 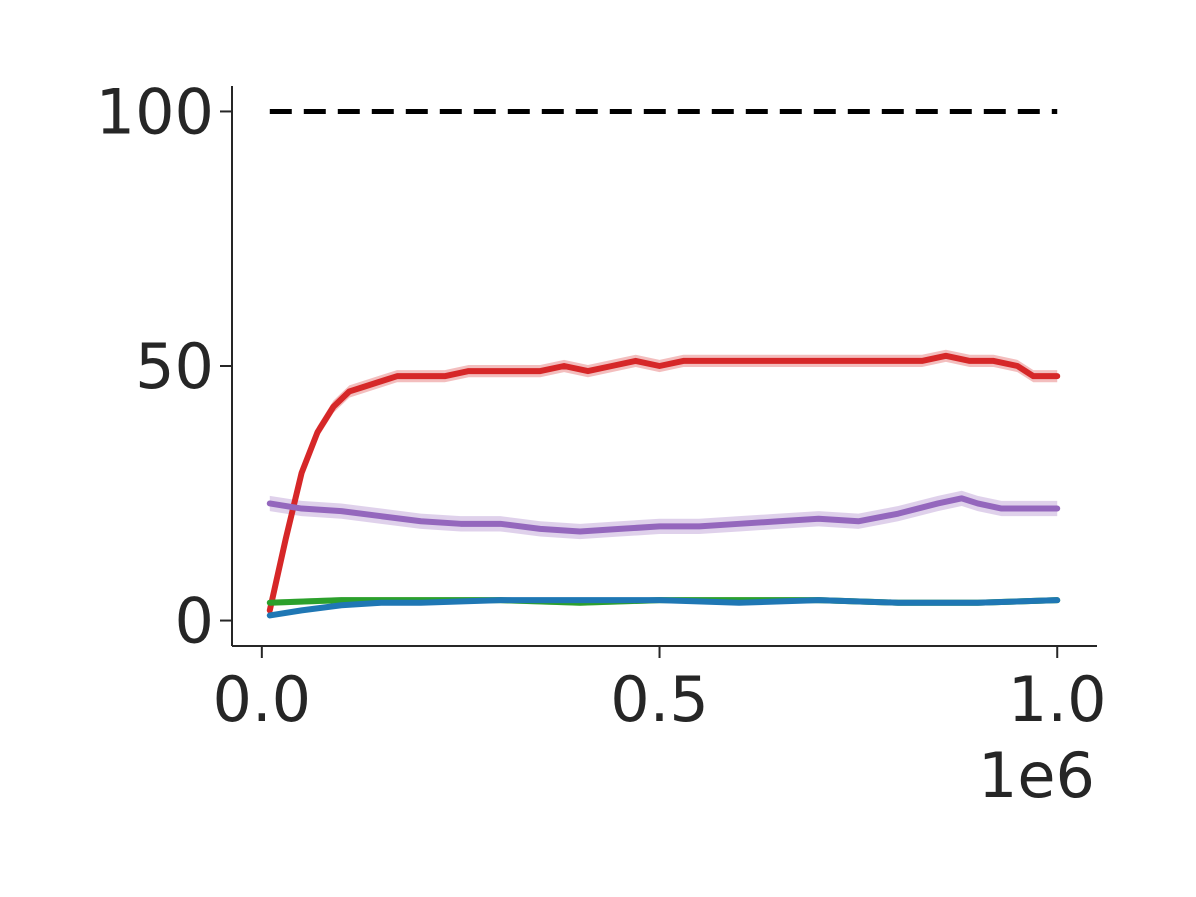 I want to click on series-1-band, so click(x=663, y=515).